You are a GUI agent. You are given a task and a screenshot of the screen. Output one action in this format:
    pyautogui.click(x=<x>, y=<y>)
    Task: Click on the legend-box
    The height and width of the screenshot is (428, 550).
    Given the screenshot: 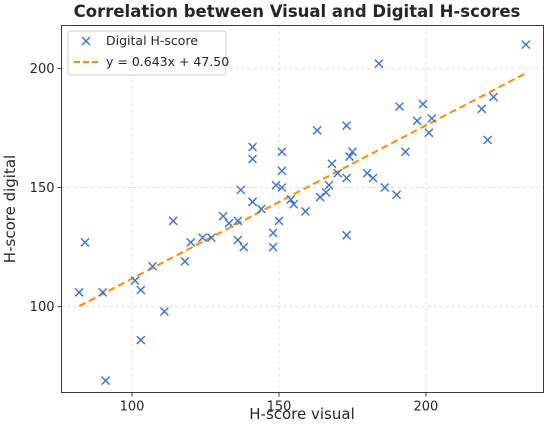 What is the action you would take?
    pyautogui.click(x=147, y=53)
    